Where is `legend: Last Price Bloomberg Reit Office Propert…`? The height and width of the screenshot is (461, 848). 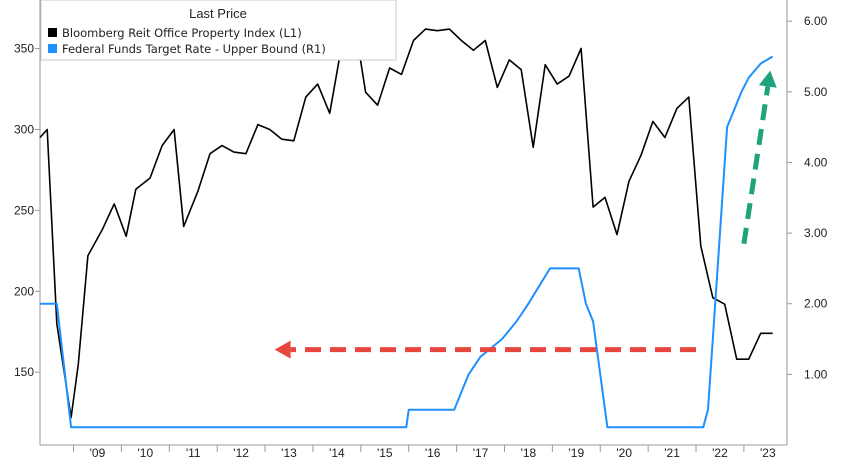 legend: Last Price Bloomberg Reit Office Propert… is located at coordinates (218, 30).